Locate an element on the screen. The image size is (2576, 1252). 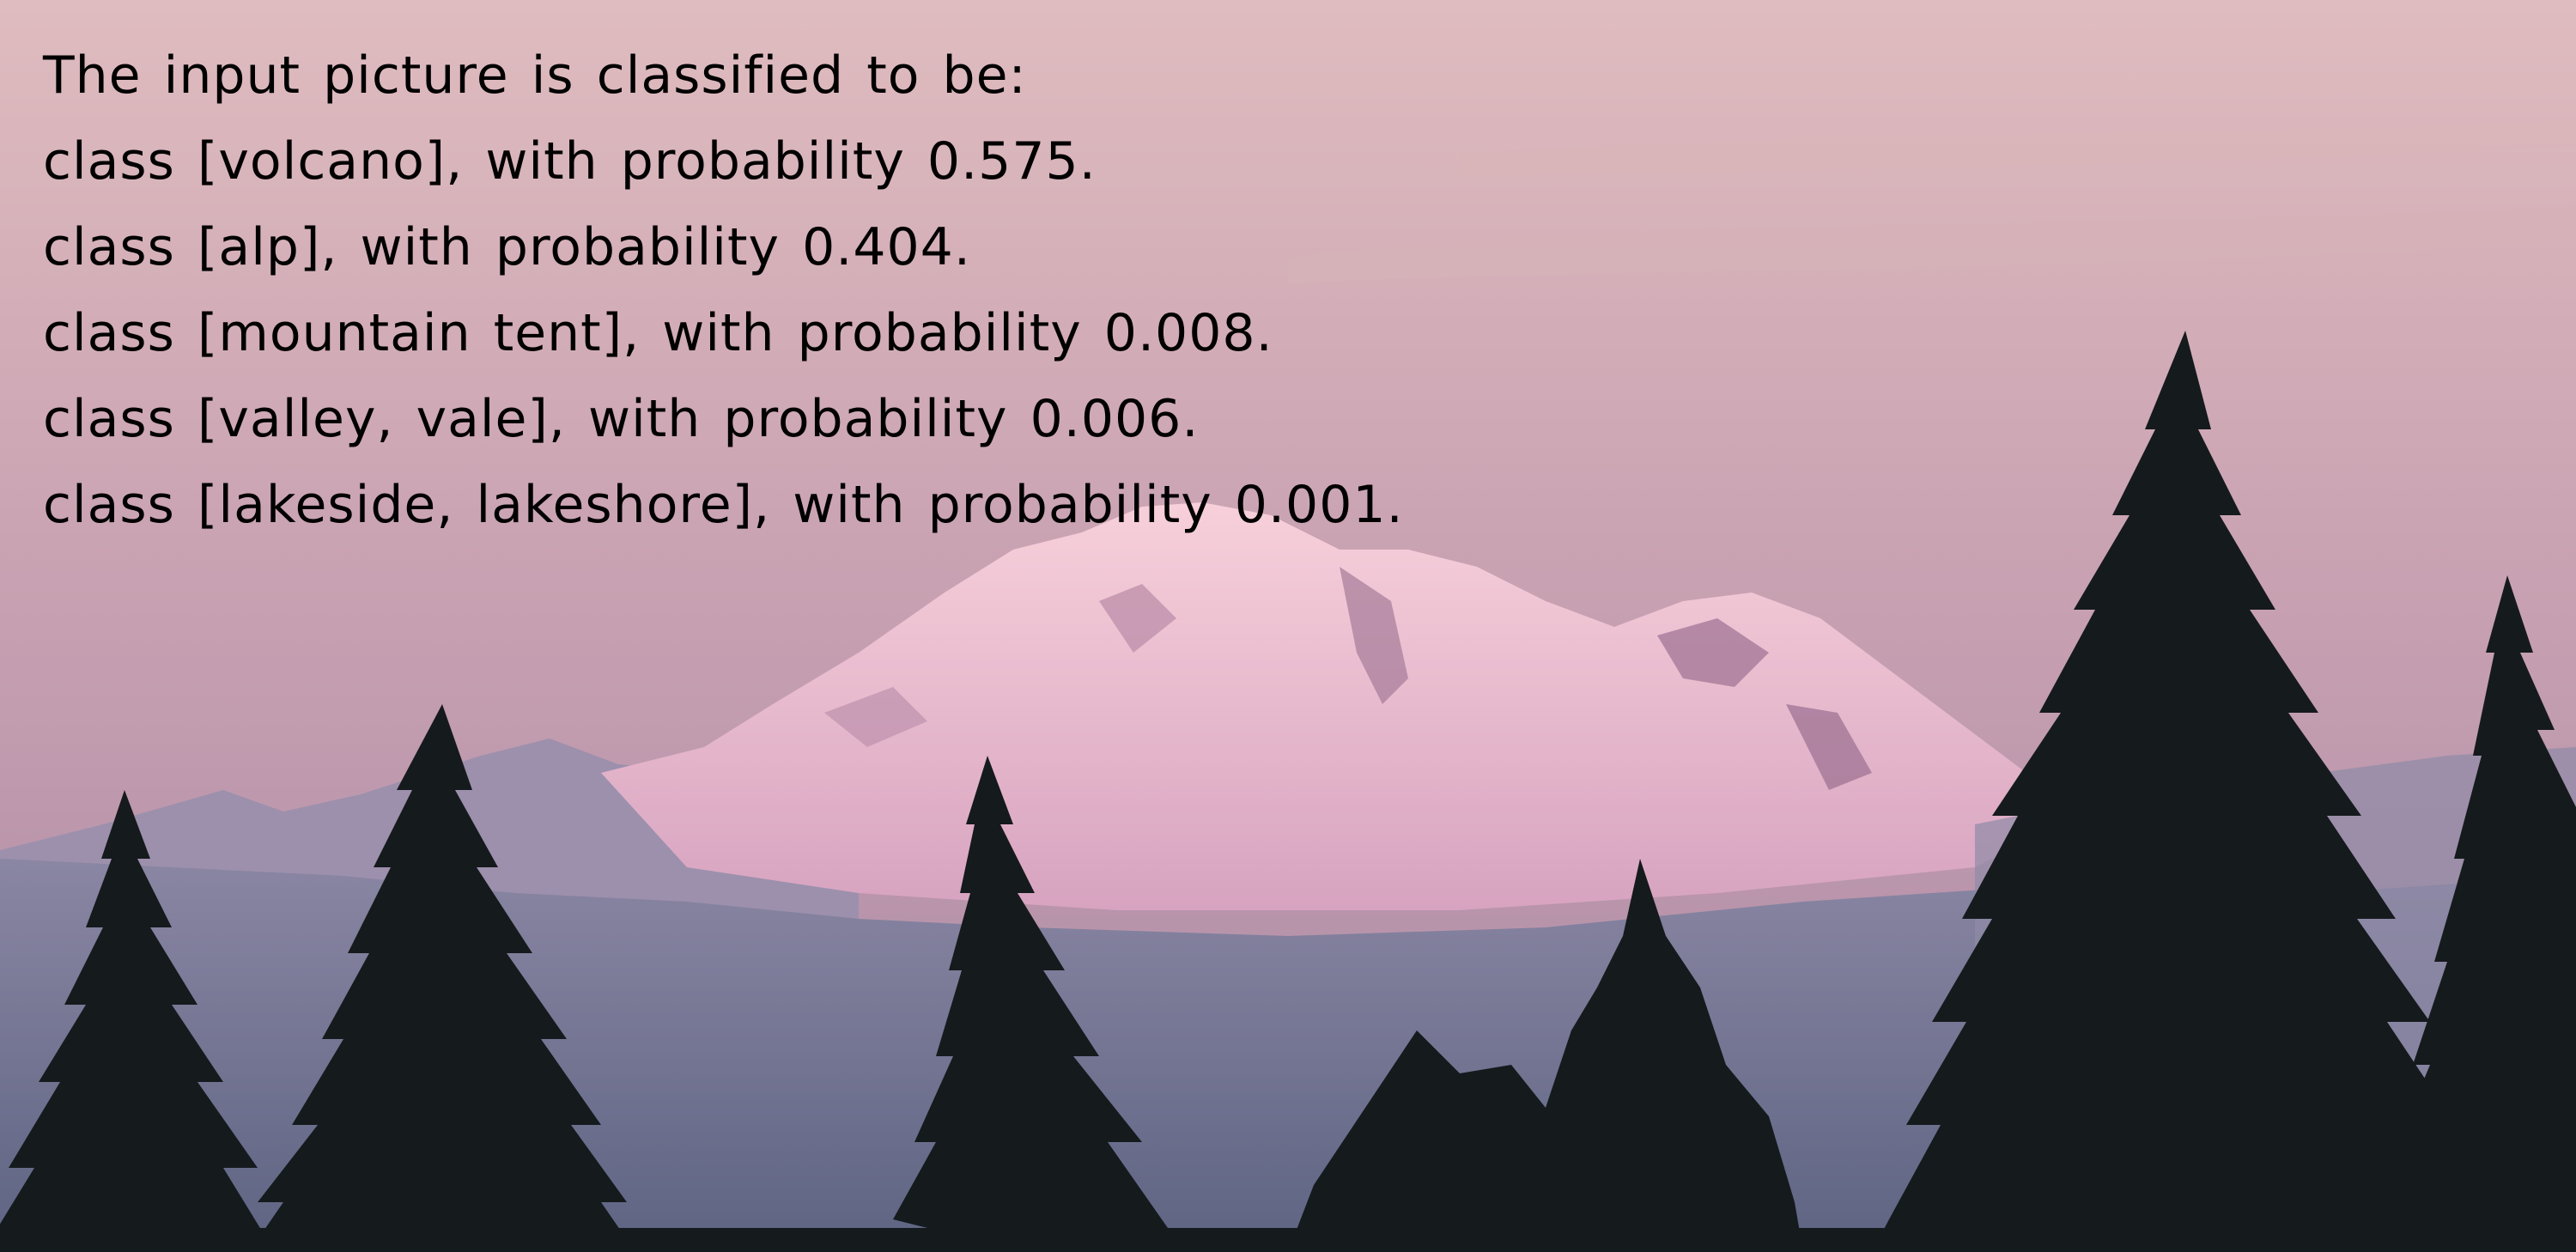
prediction-line-2: class [alp], with probability 0.404. is located at coordinates (507, 247).